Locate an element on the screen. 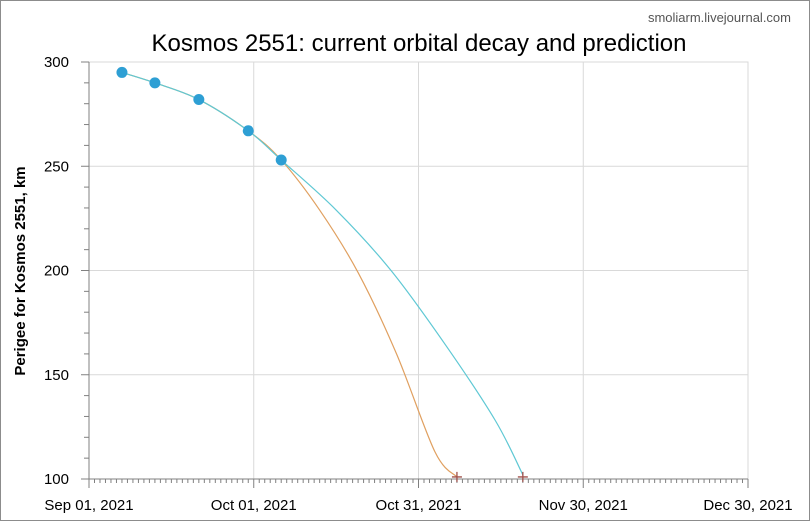  x-tick-label: Dec 30, 2021 is located at coordinates (747, 505).